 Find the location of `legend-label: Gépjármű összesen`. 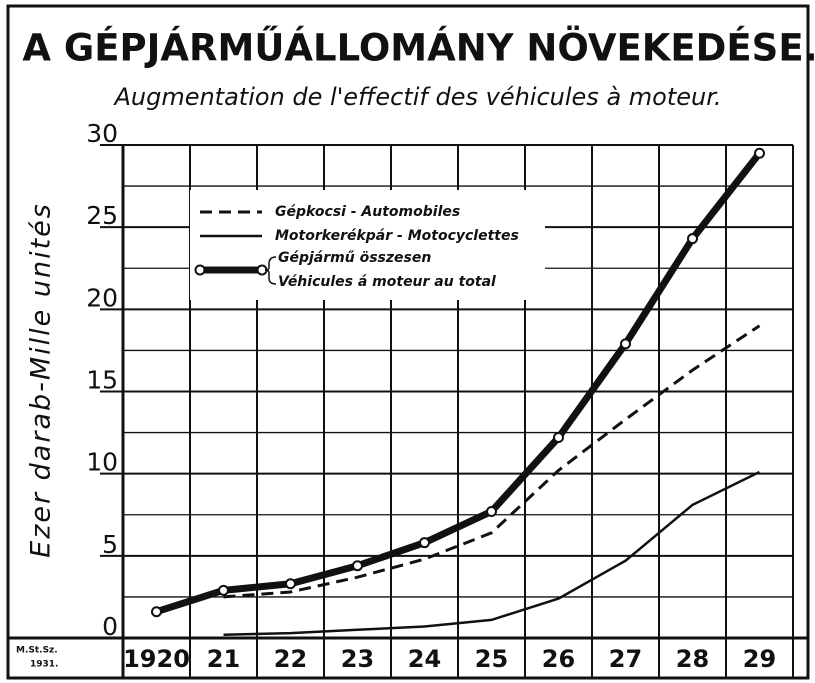

legend-label: Gépjármű összesen is located at coordinates (354, 258).